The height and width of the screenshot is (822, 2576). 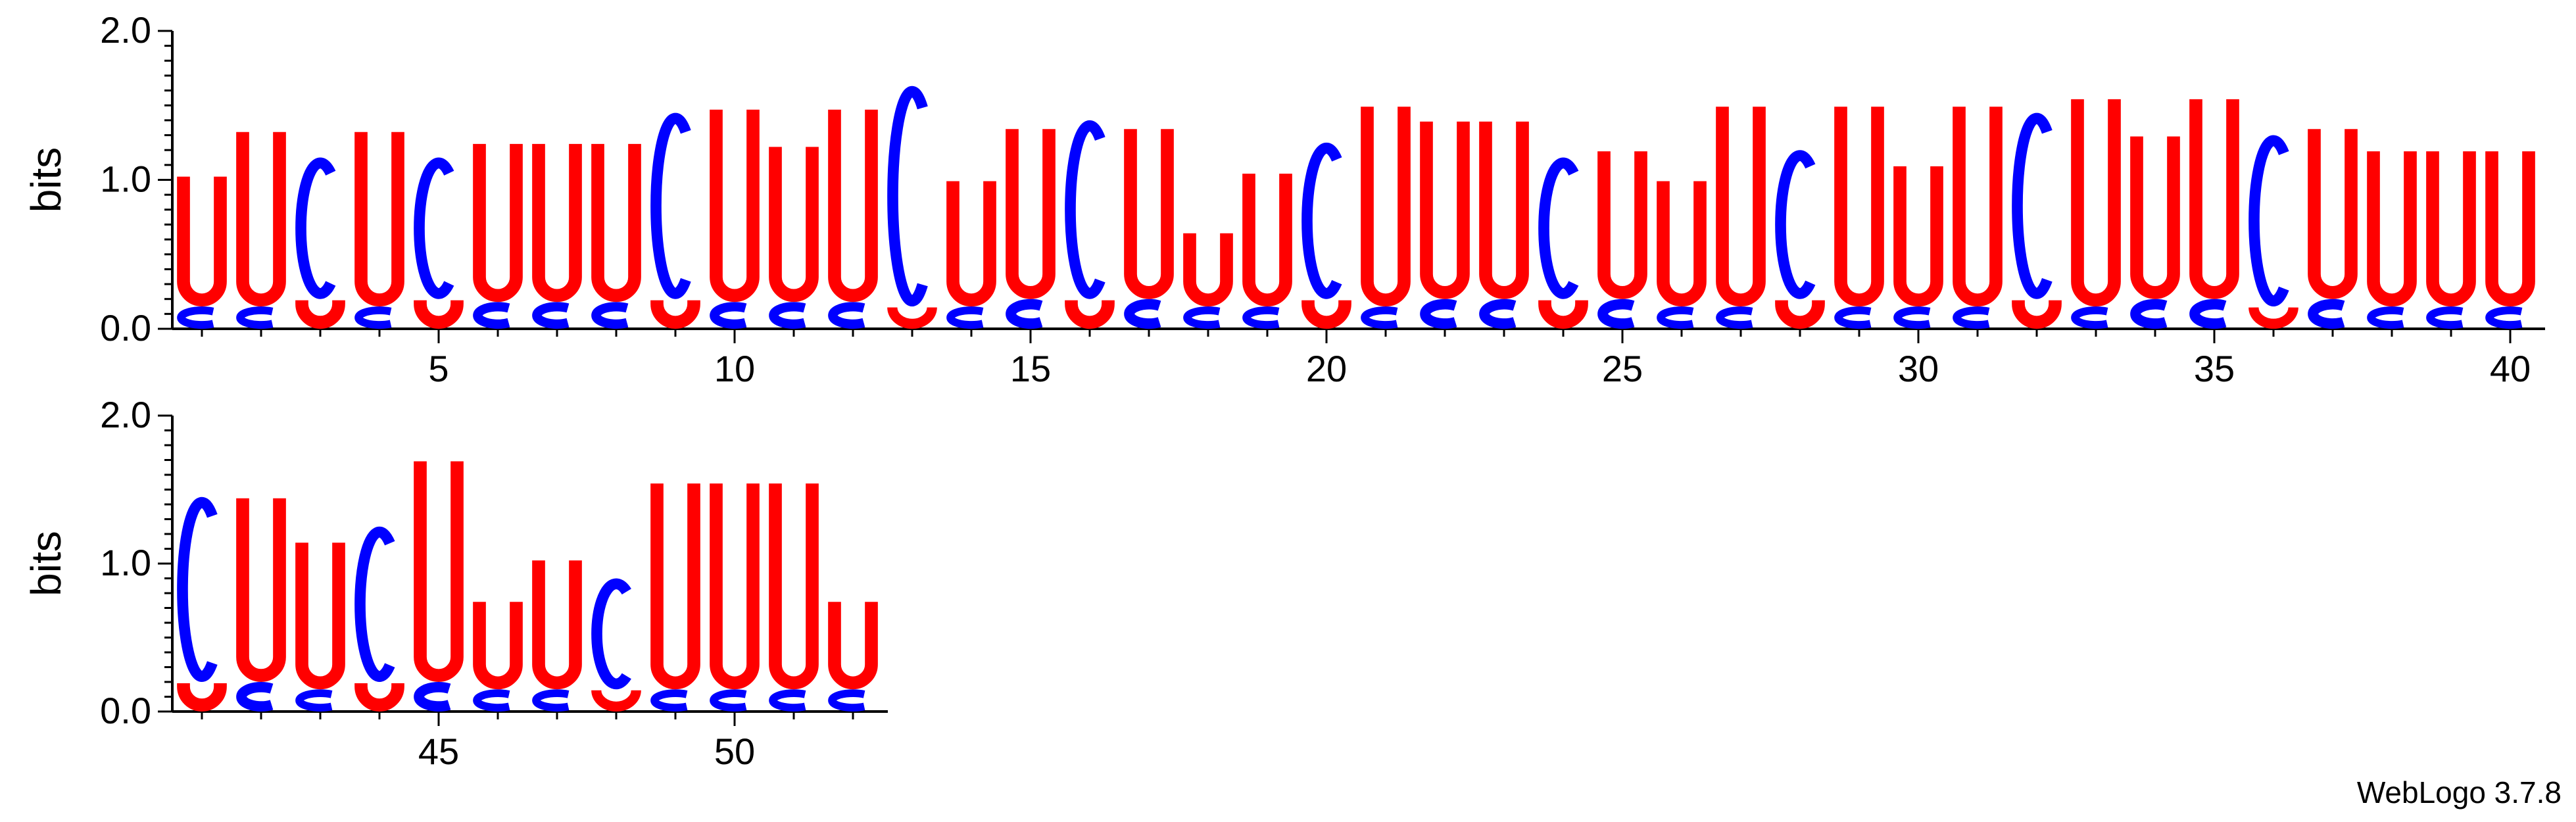 What do you see at coordinates (438, 368) in the screenshot?
I see `x-tick-label: 5` at bounding box center [438, 368].